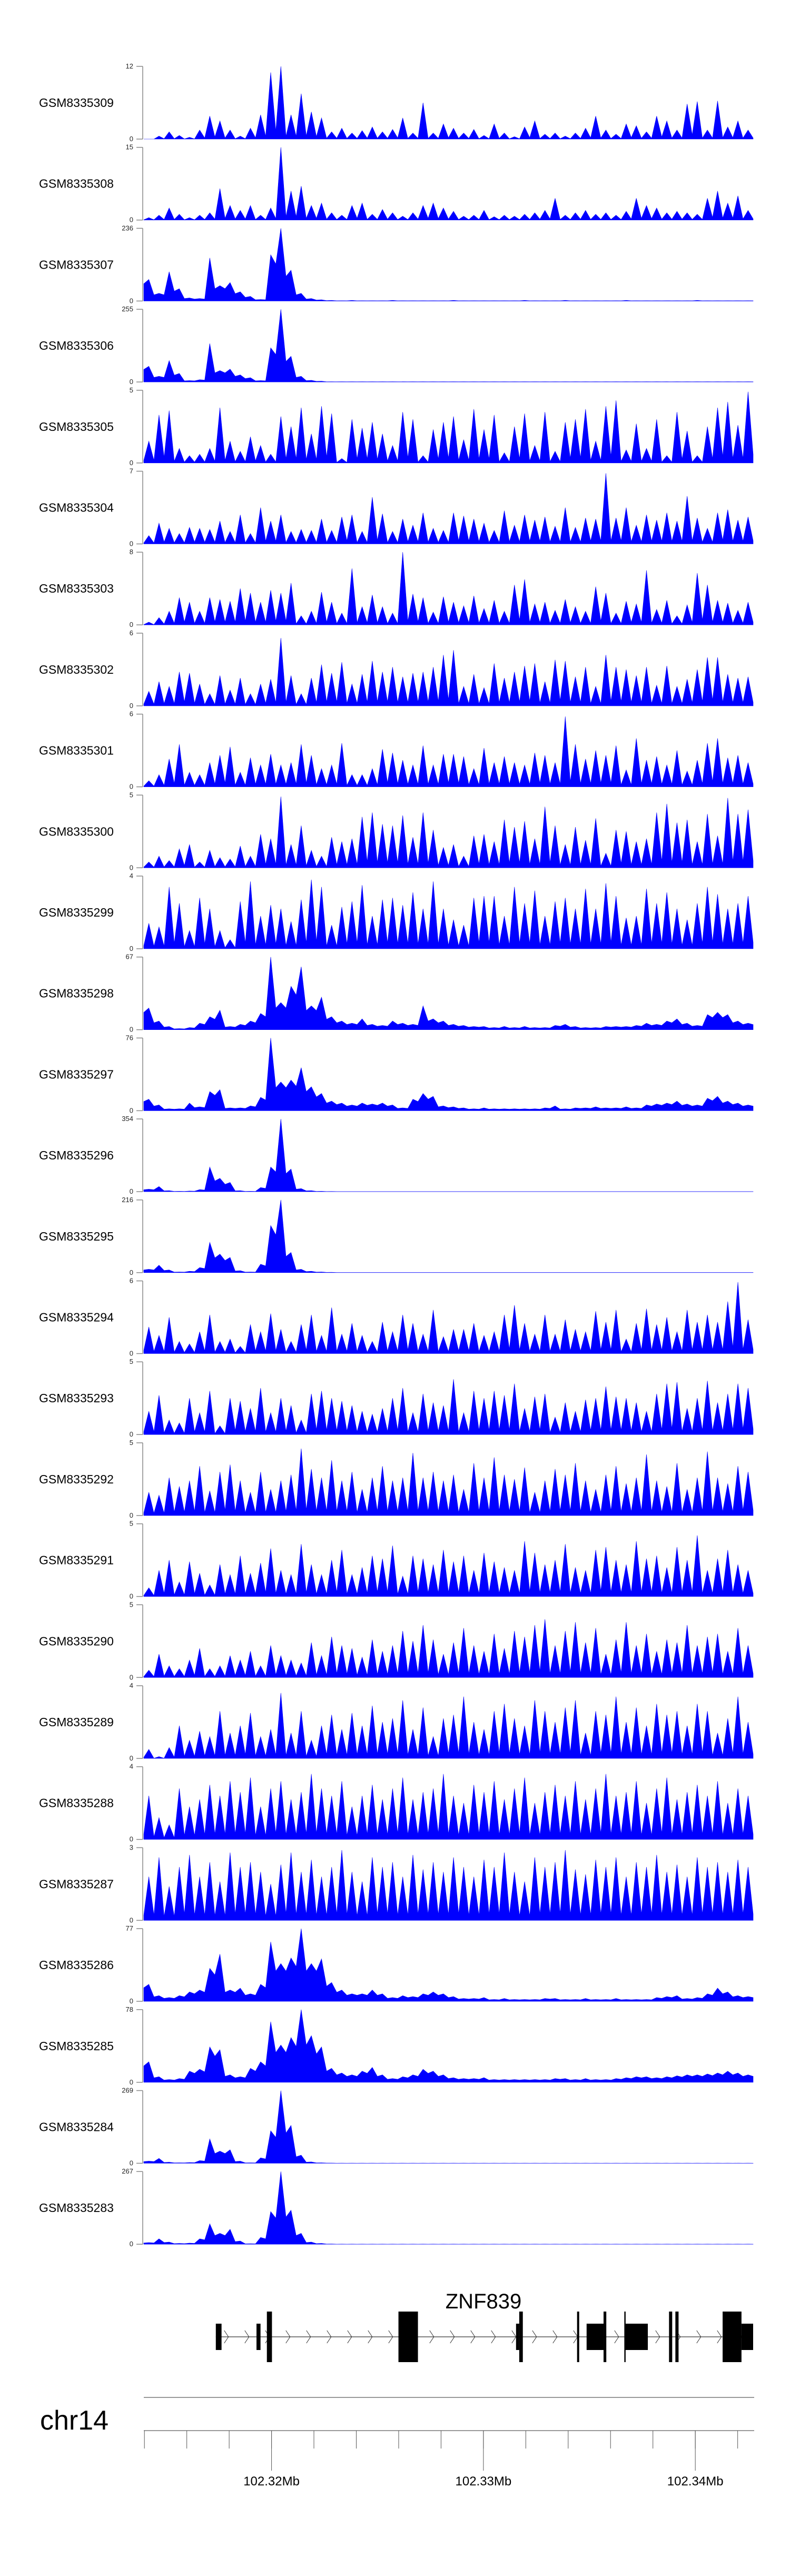  What do you see at coordinates (76, 912) in the screenshot?
I see `track-label: GSM8335299` at bounding box center [76, 912].